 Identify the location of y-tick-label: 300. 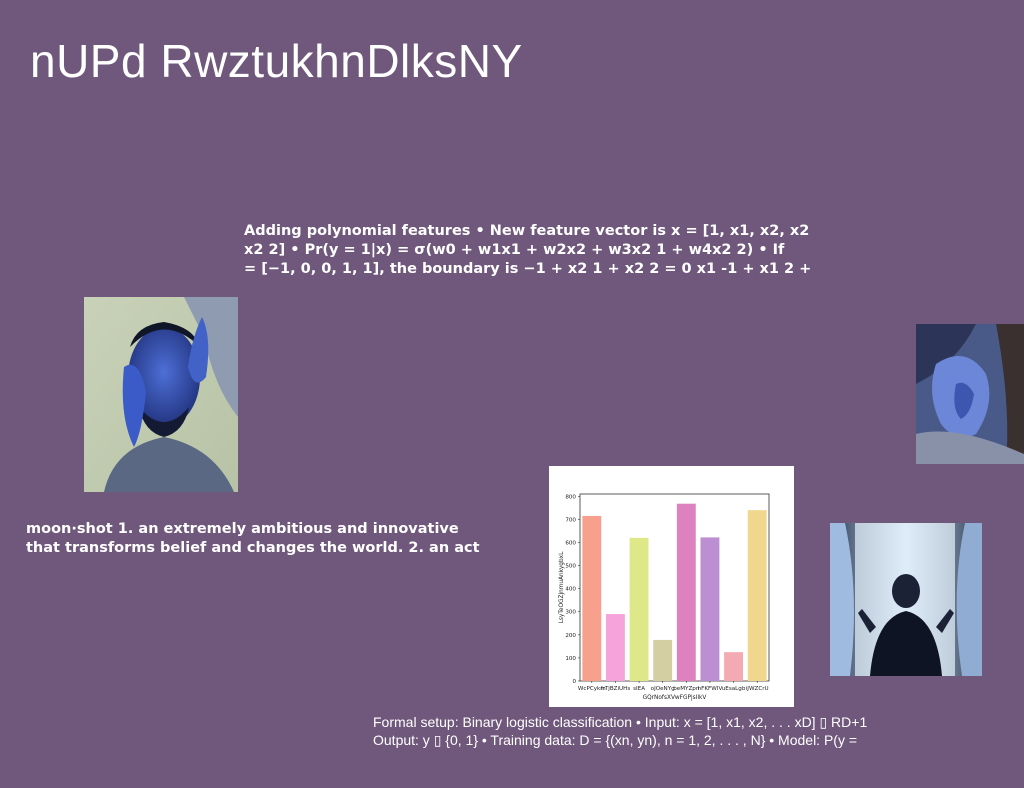
(570, 613).